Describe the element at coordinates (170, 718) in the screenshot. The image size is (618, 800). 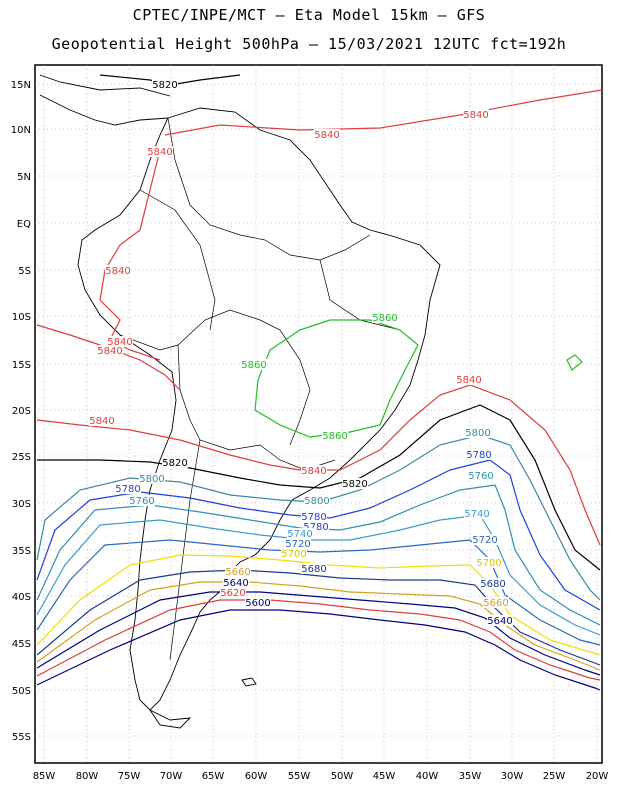
I see `tierra-del-fuego` at that location.